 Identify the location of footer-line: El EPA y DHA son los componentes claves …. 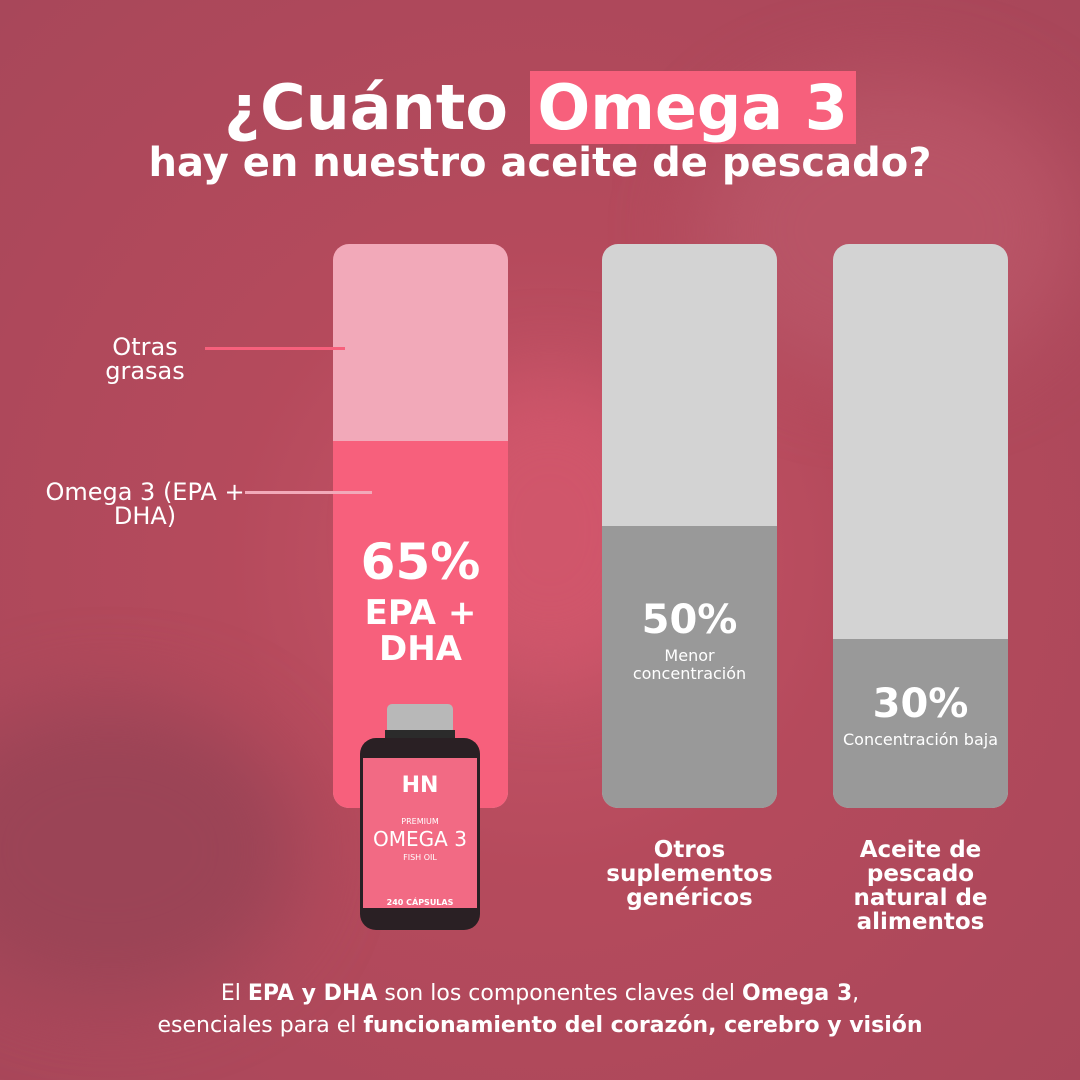
(540, 994).